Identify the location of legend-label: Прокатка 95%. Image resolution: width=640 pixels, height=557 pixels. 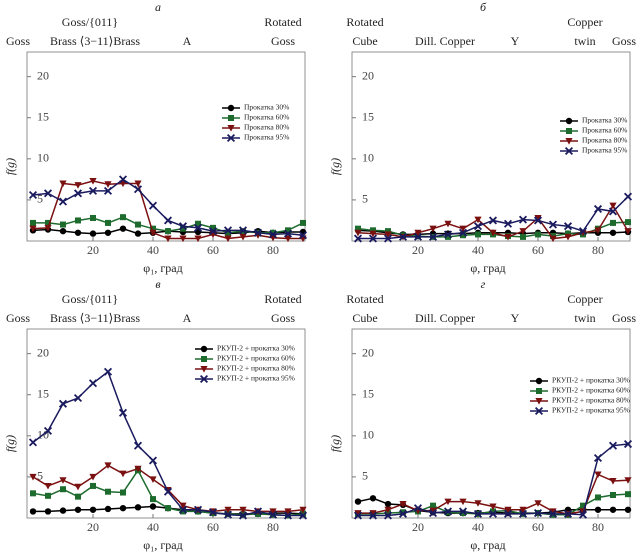
(266, 137).